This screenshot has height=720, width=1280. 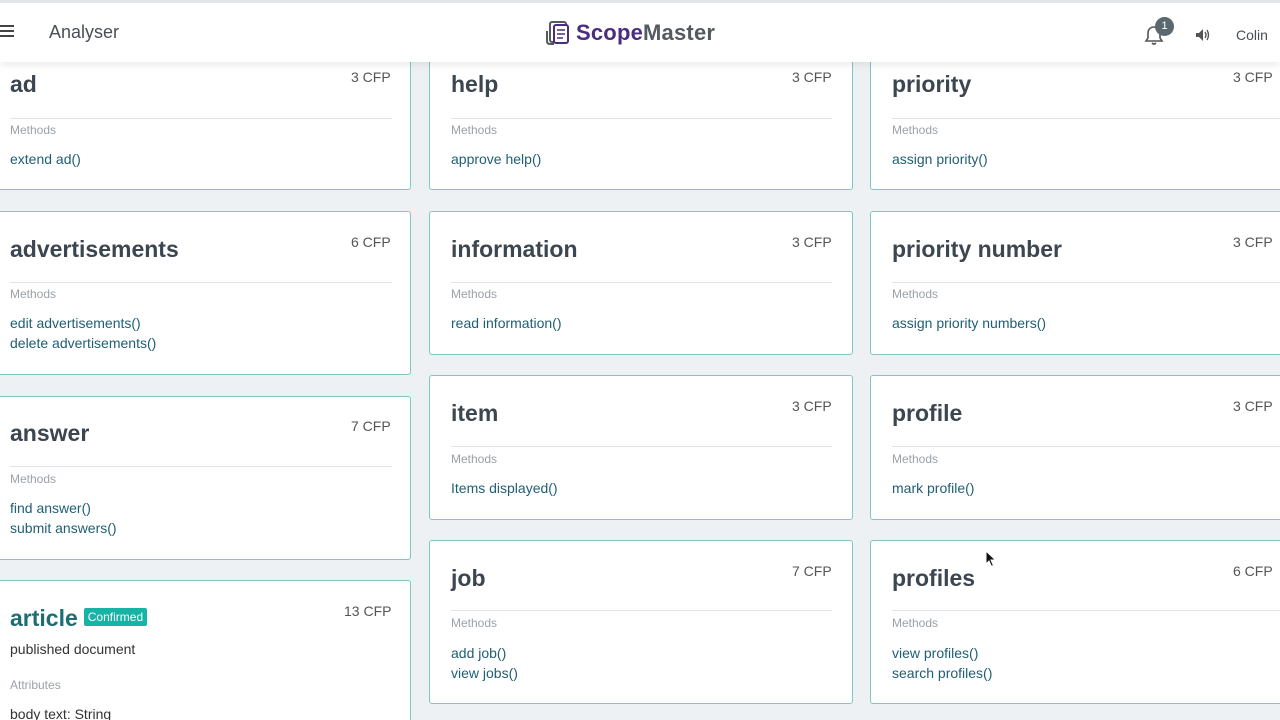 What do you see at coordinates (79, 618) in the screenshot?
I see `card-title: article Confirmed` at bounding box center [79, 618].